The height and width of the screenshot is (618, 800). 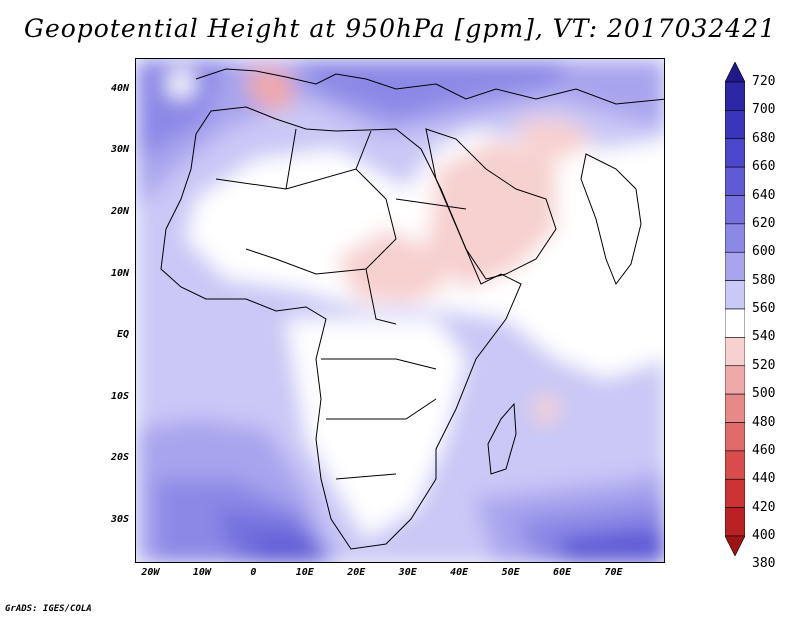 I want to click on lon-tick-label: 70E, so click(x=613, y=572).